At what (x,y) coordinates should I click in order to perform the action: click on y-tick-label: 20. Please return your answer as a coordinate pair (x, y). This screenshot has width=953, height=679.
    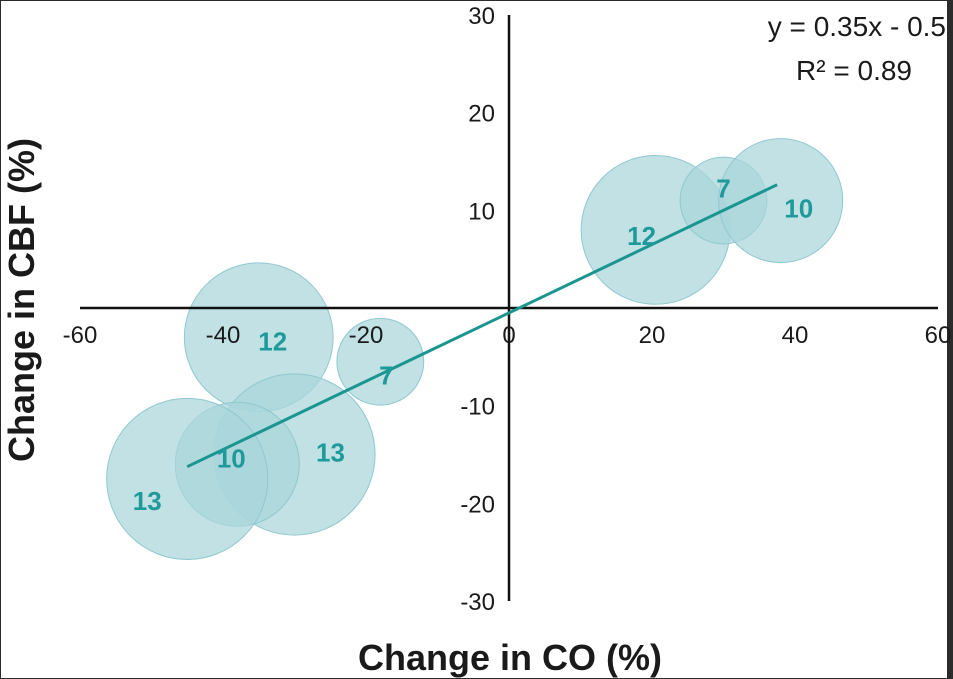
    Looking at the image, I should click on (481, 114).